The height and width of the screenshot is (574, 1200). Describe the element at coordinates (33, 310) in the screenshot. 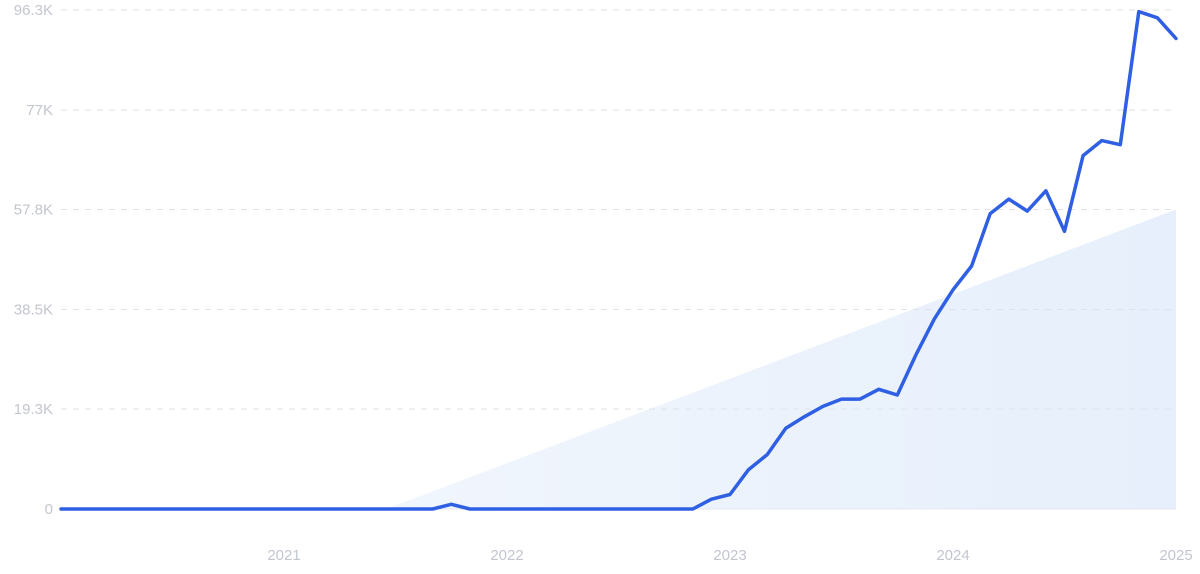

I see `y-tick-label: 38.5K` at that location.